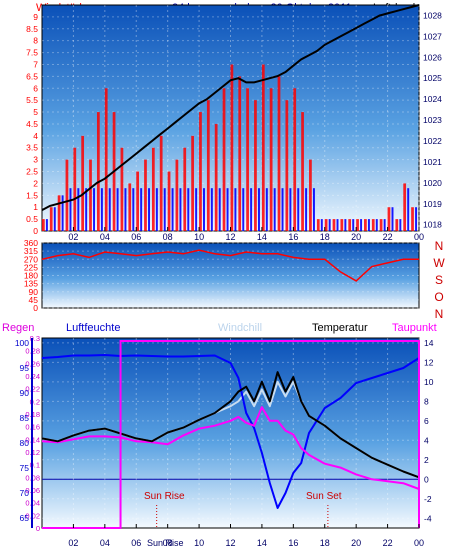  Describe the element at coordinates (25, 443) in the screenshot. I see `humidity-tick-label: 80` at that location.